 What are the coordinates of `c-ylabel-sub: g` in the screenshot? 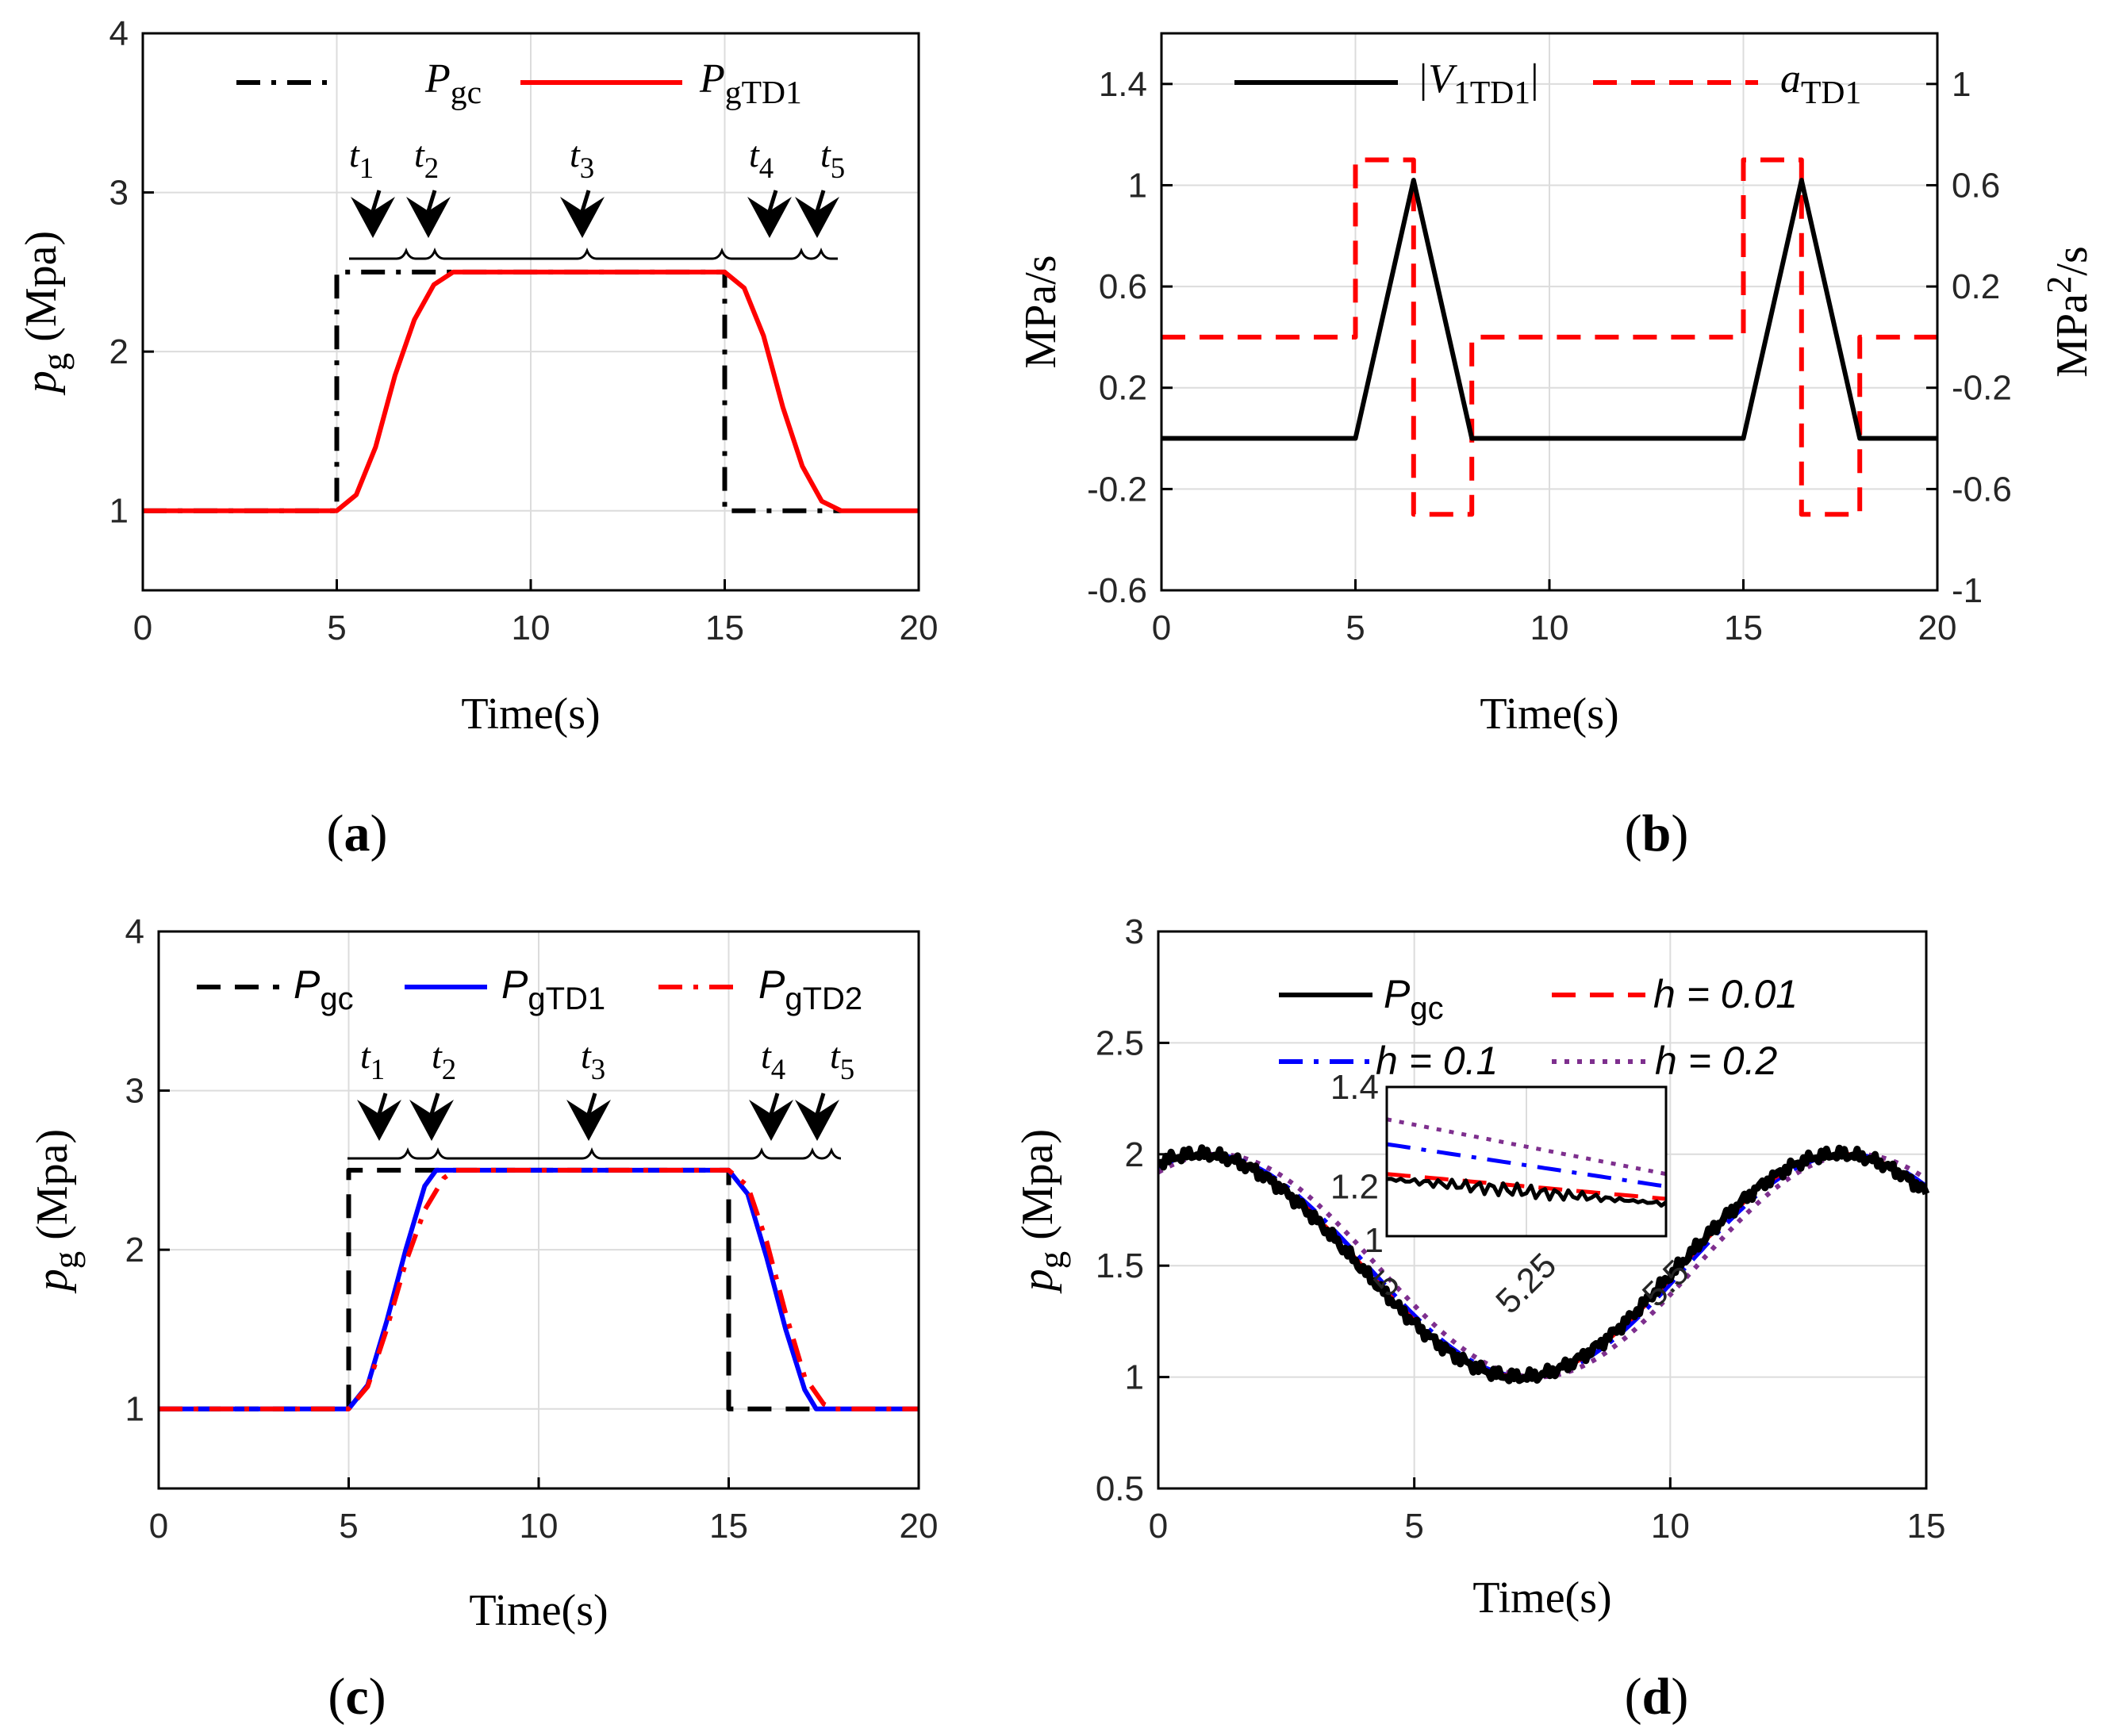 It's located at (66, 1260).